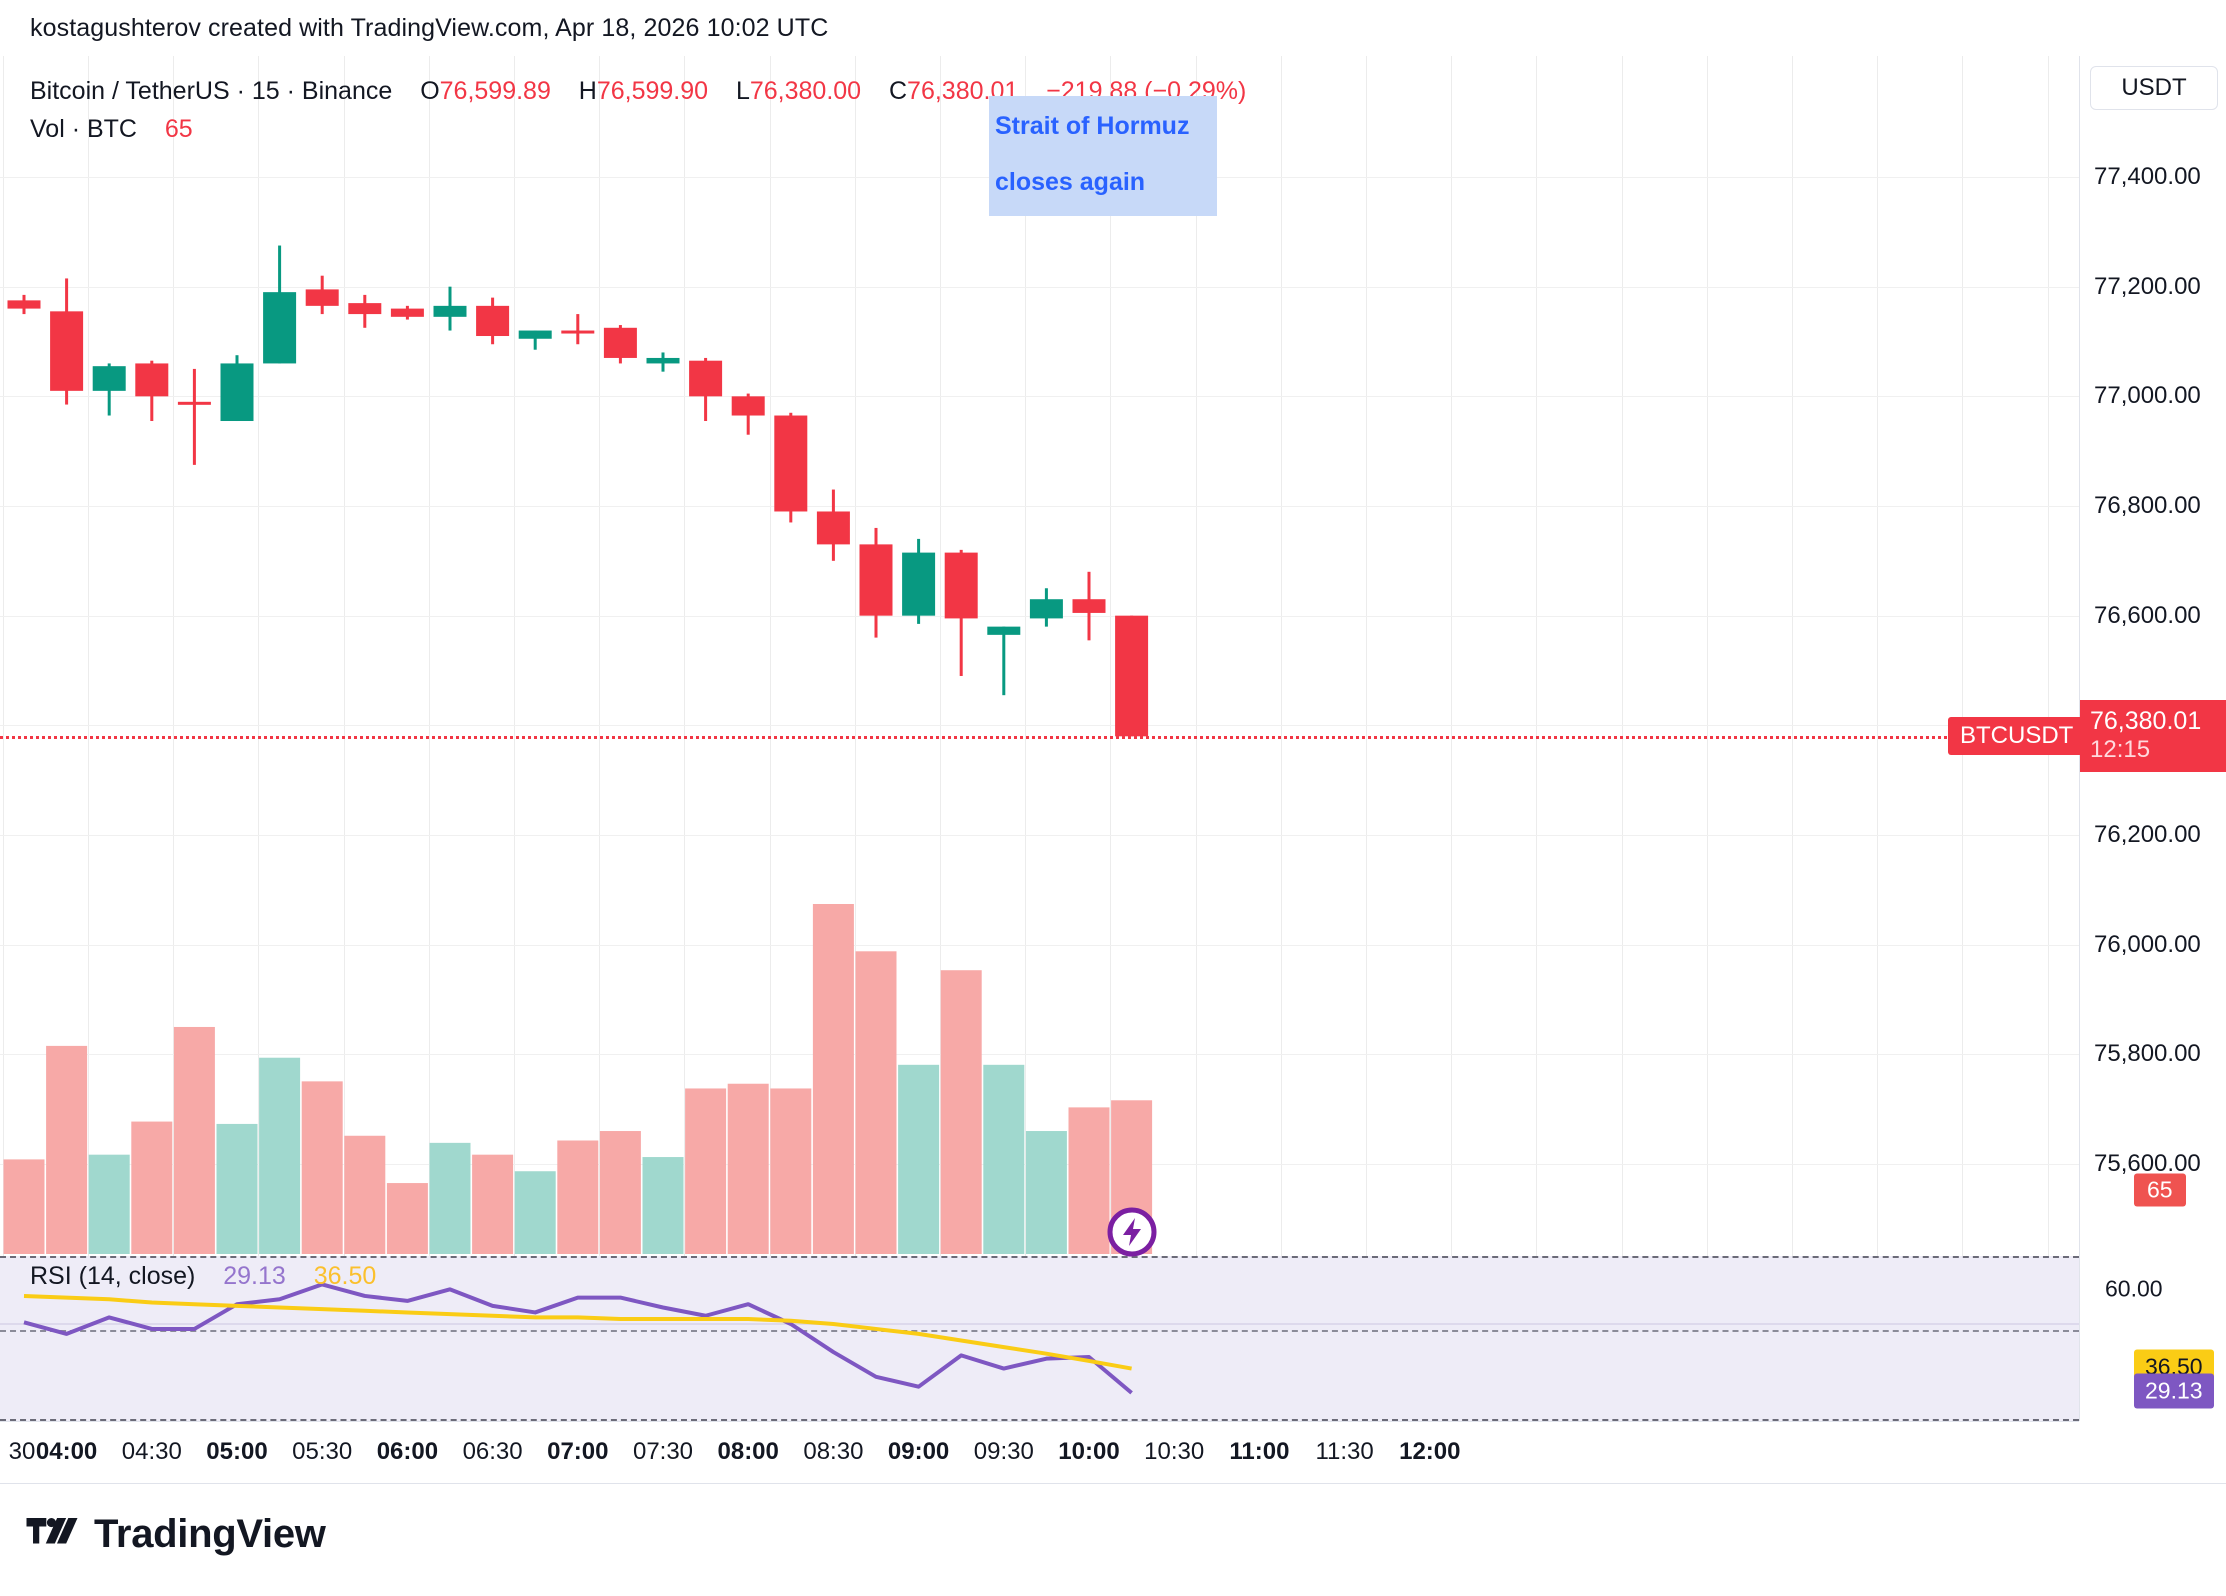 The width and height of the screenshot is (2226, 1596). I want to click on currency-badge: USDT, so click(2154, 88).